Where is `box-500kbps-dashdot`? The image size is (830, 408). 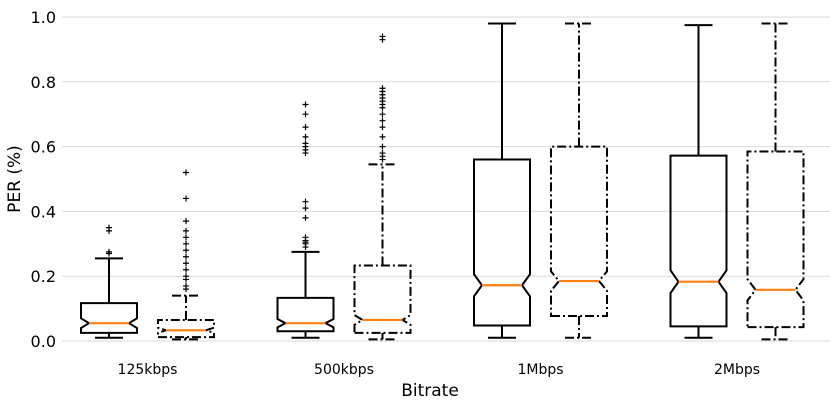 box-500kbps-dashdot is located at coordinates (382, 187).